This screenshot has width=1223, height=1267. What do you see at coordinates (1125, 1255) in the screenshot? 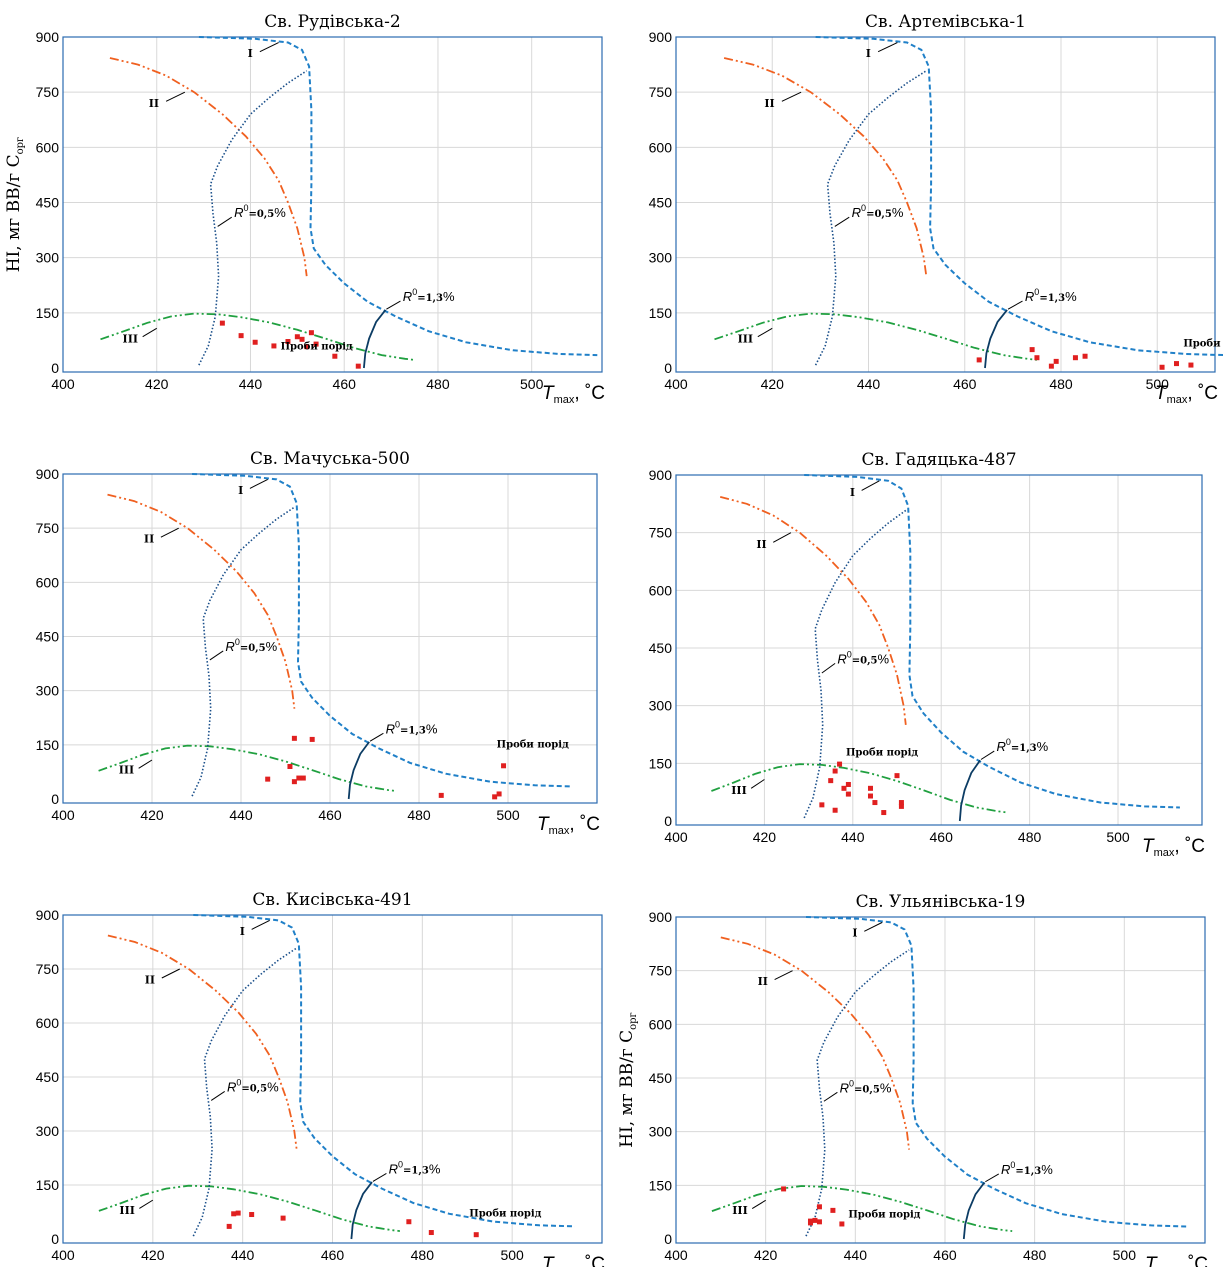
I see `x-tick-label: 500` at bounding box center [1125, 1255].